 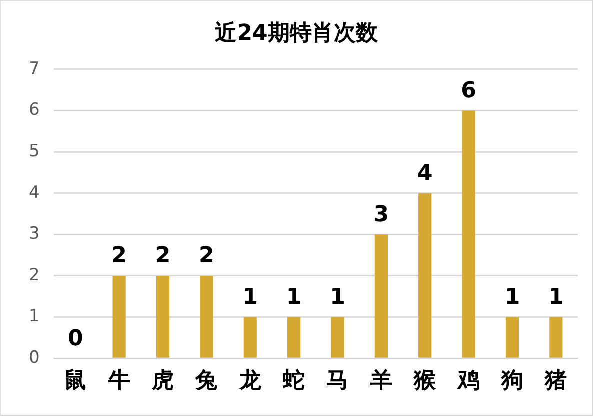 I want to click on y-tick-label: 4, so click(x=34, y=192).